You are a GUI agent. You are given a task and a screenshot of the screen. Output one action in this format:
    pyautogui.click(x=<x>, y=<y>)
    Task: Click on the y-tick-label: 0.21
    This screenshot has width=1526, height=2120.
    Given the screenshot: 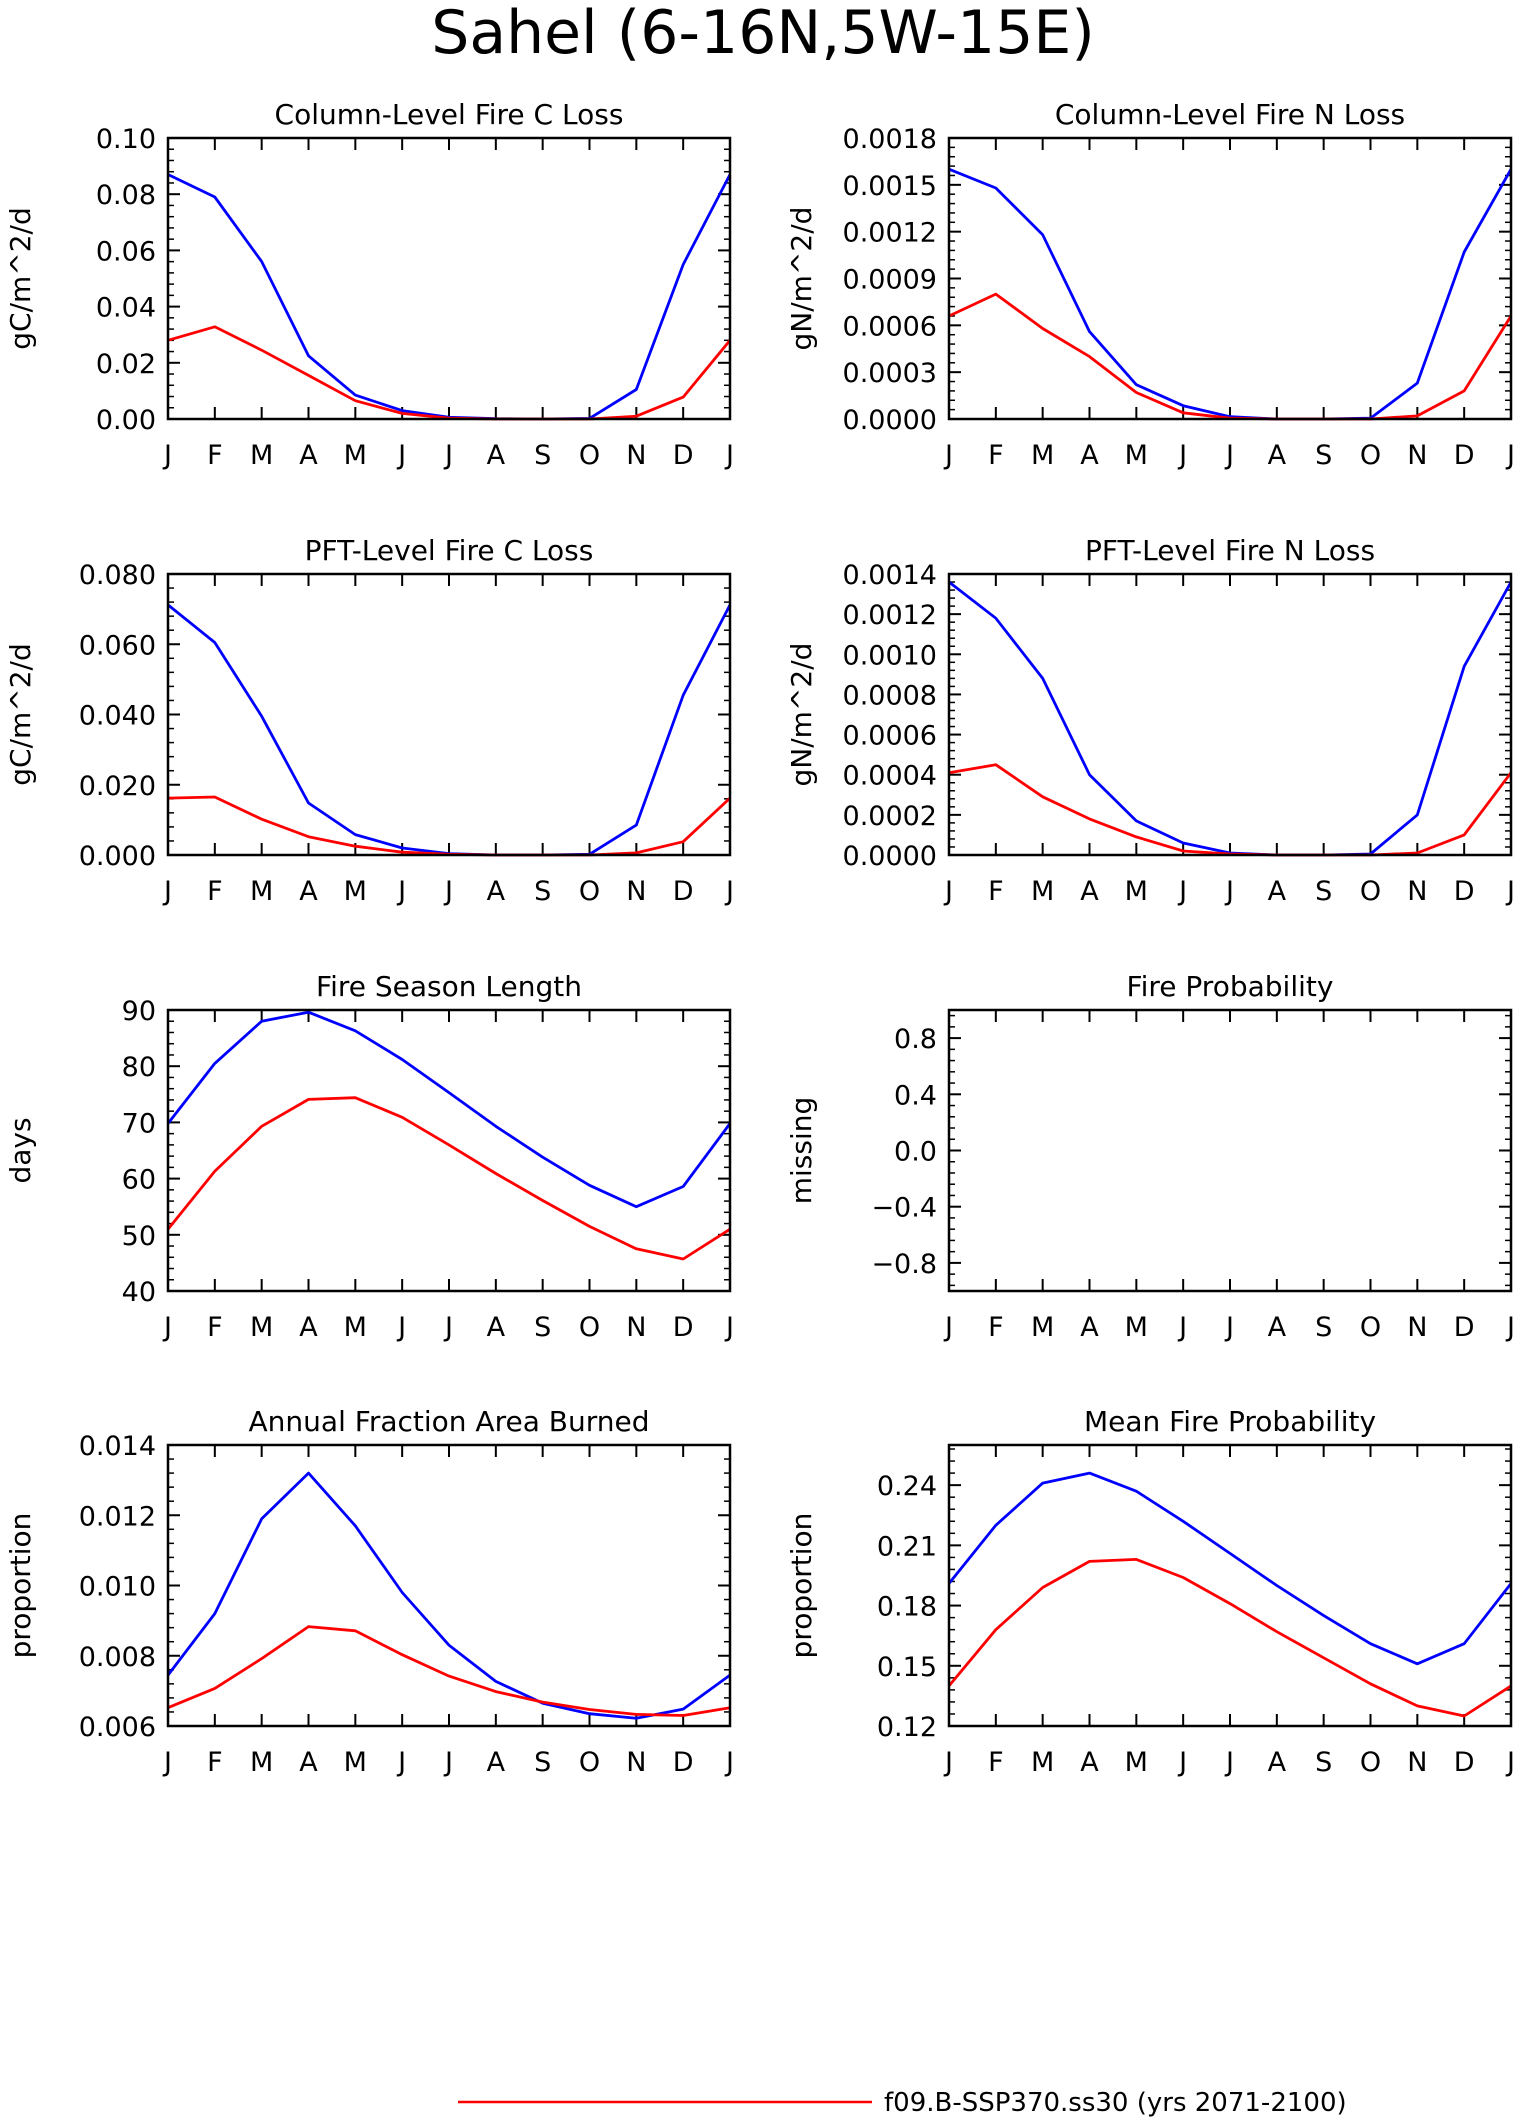 What is the action you would take?
    pyautogui.click(x=907, y=1546)
    